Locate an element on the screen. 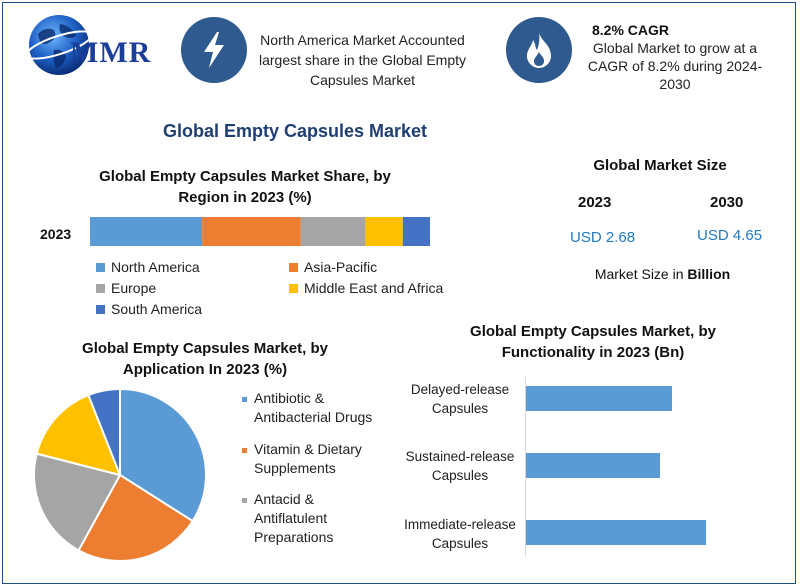 The image size is (800, 588). legend-label: Europe is located at coordinates (134, 288).